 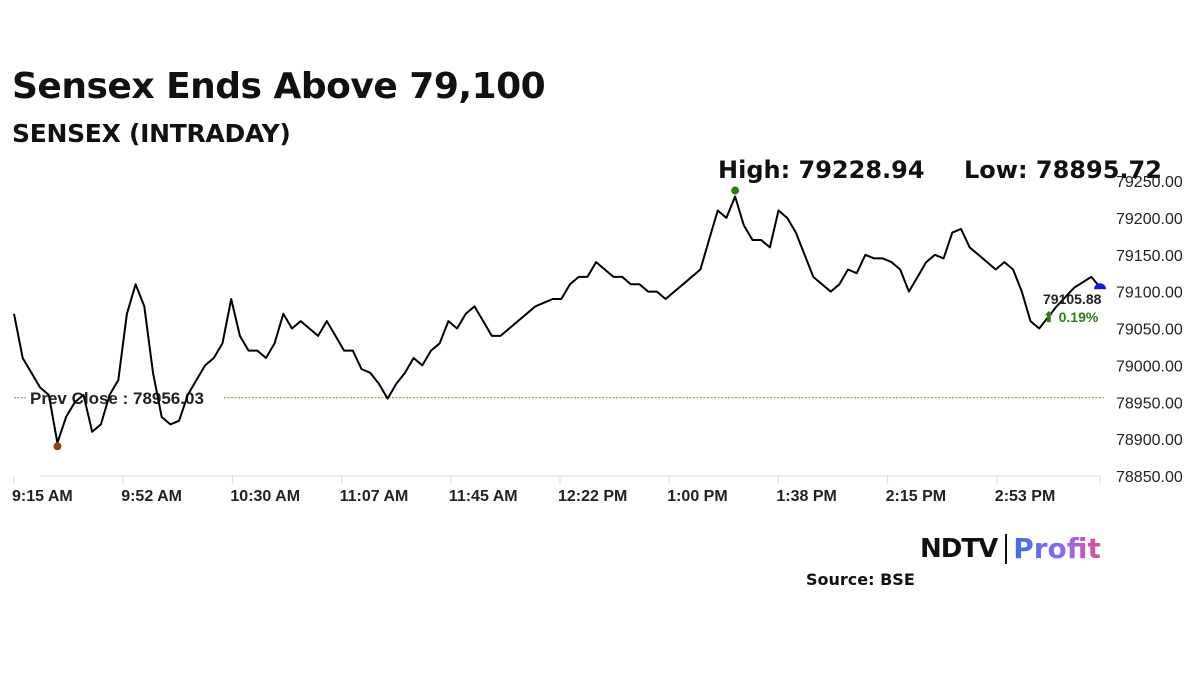 What do you see at coordinates (821, 170) in the screenshot?
I see `high-label: High: 79228.94` at bounding box center [821, 170].